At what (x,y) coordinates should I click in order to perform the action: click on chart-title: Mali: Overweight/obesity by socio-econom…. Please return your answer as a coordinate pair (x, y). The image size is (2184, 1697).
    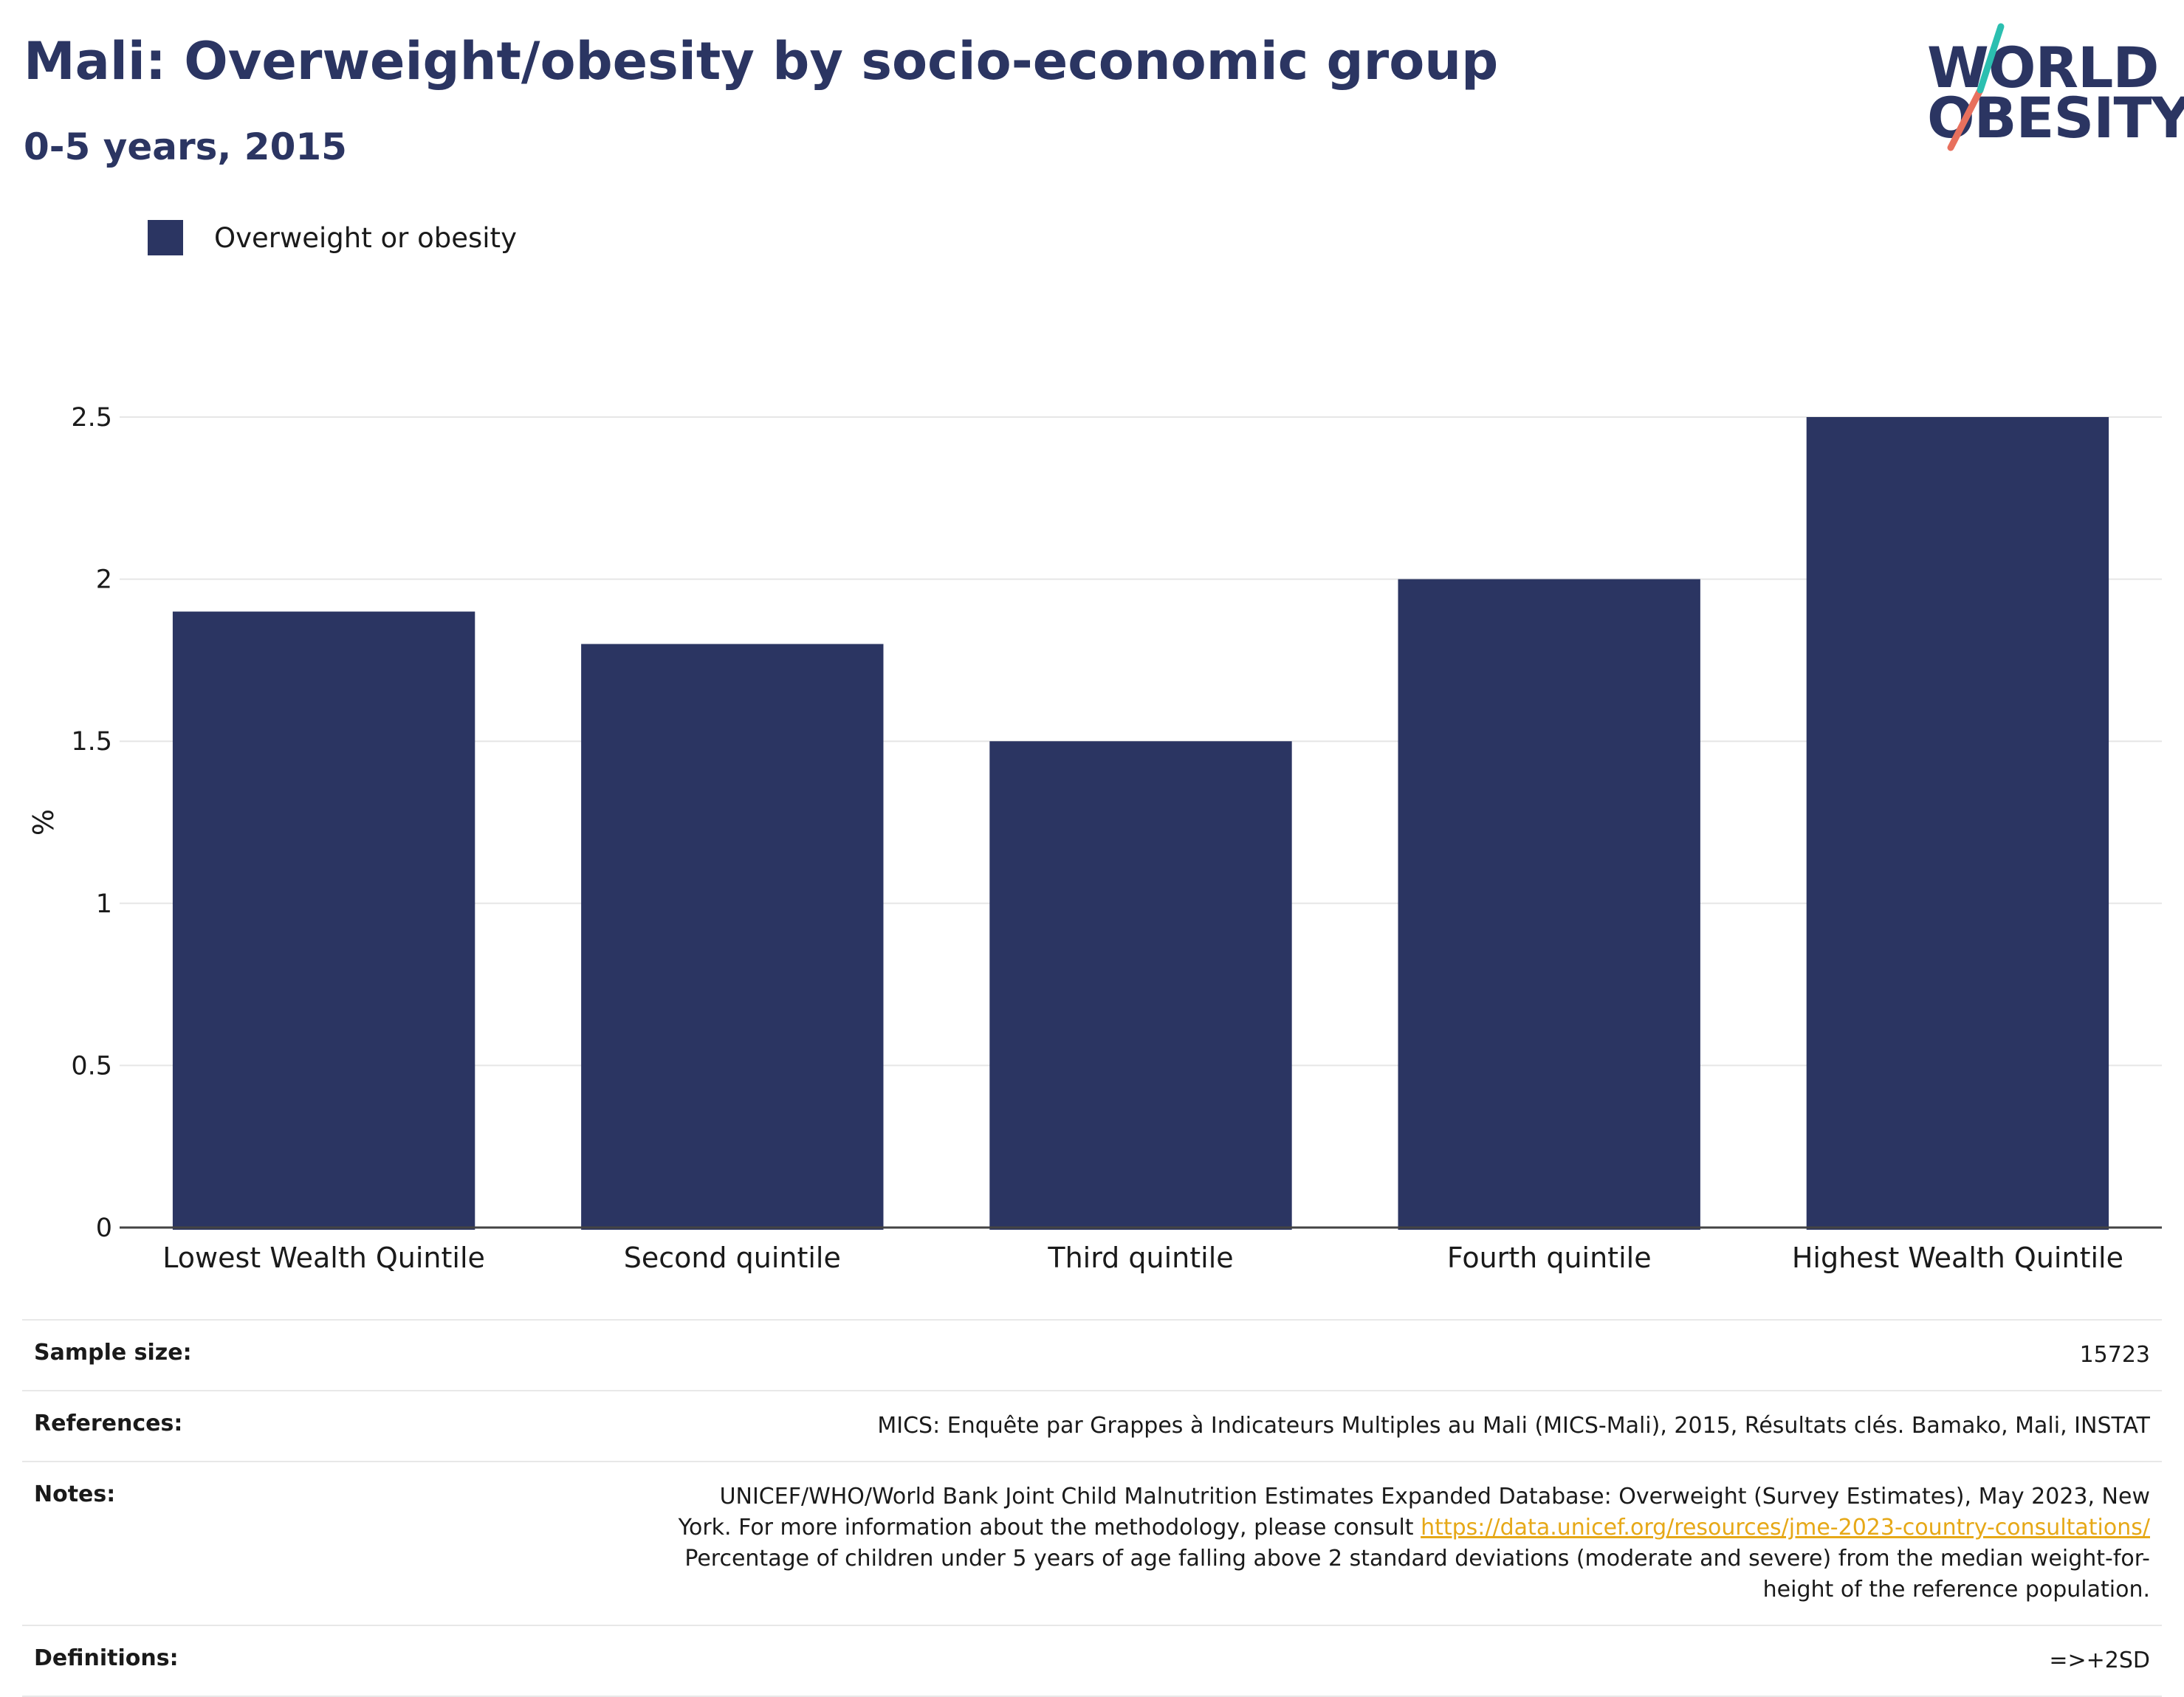
    Looking at the image, I should click on (762, 62).